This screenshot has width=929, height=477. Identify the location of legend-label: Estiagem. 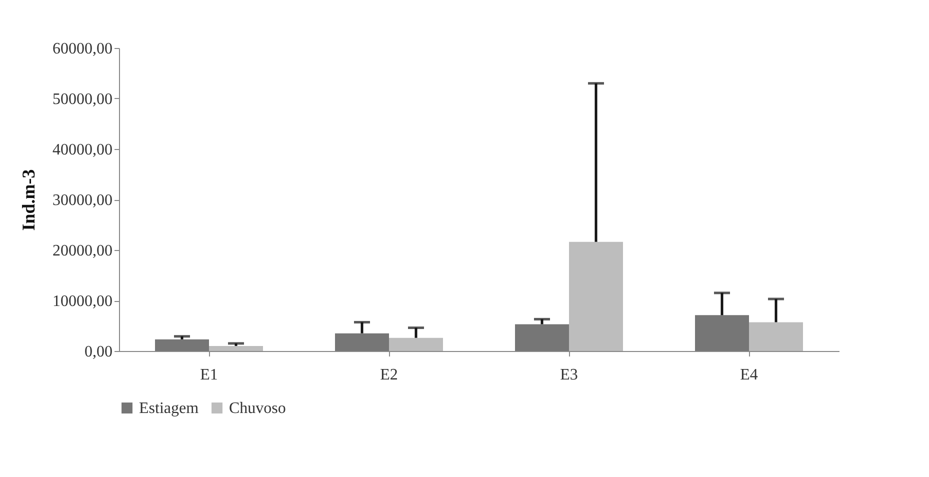
(169, 408).